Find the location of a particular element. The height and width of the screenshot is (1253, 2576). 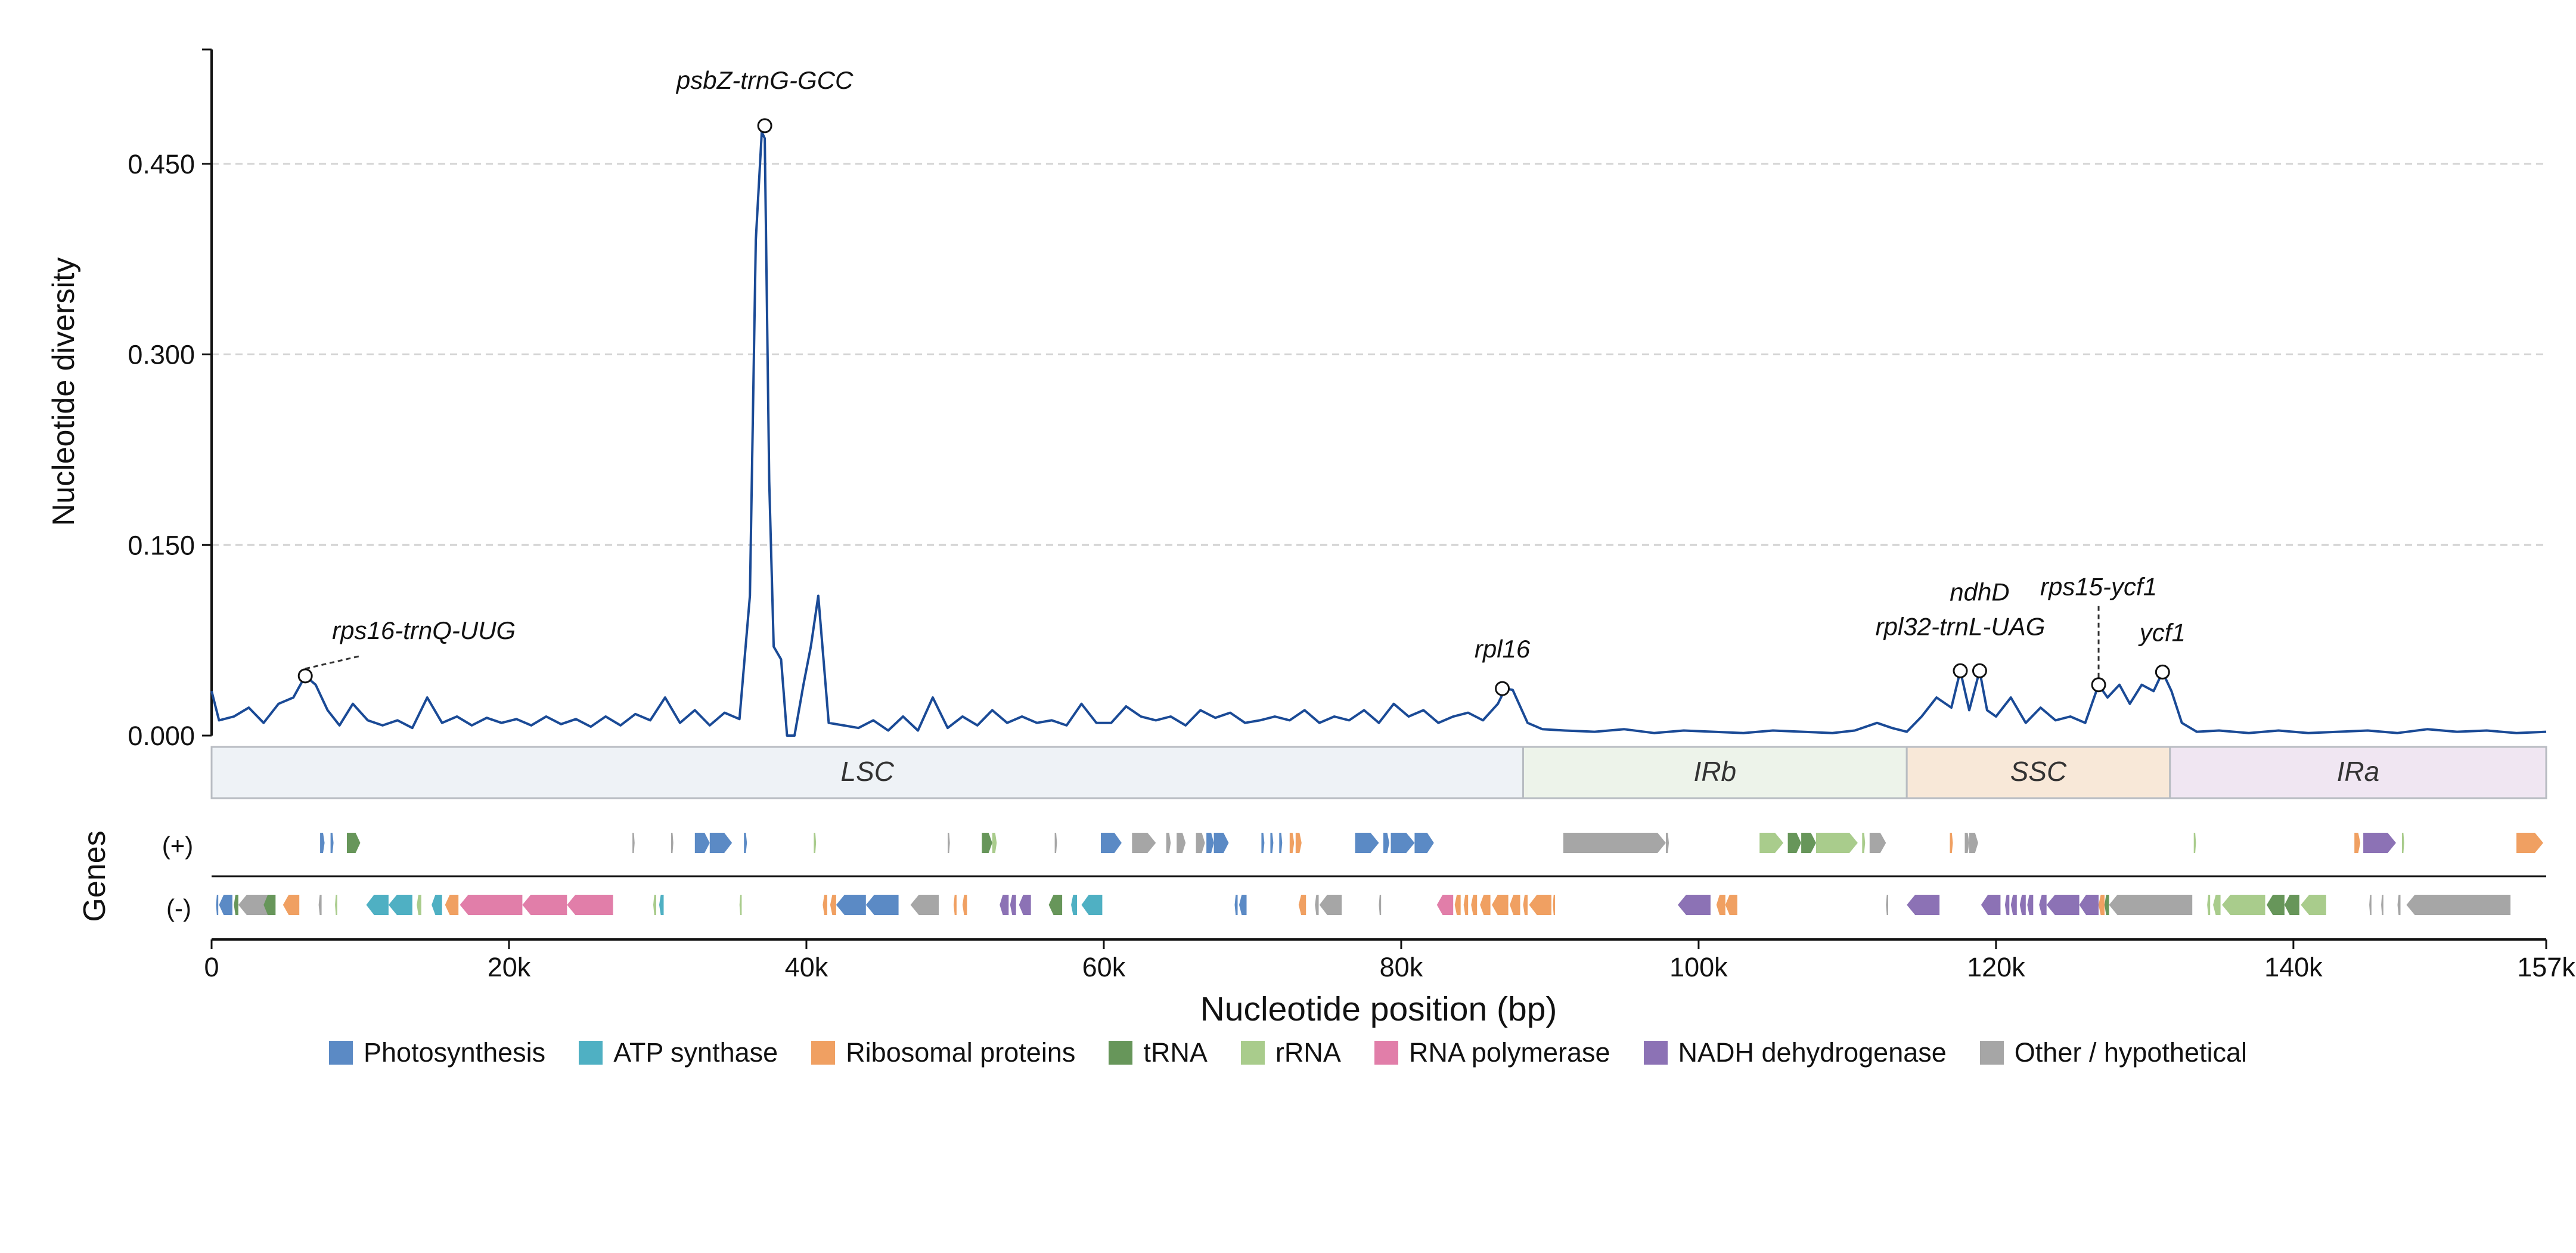

legend-item: Ribosomal proteins is located at coordinates (943, 1052).